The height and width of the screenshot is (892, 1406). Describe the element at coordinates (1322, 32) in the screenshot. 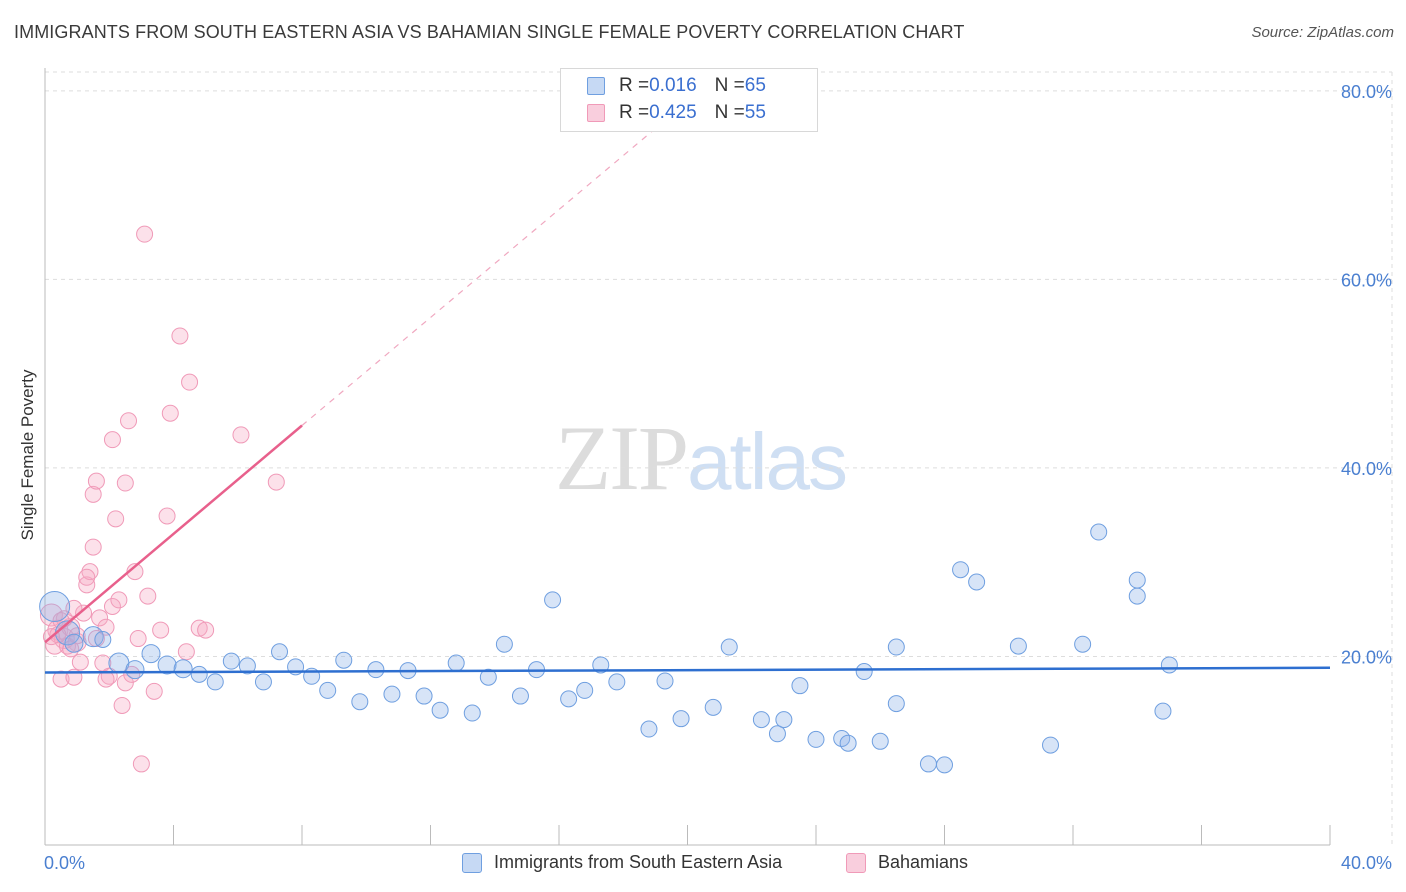

I see `source-label: Source: ZipAtlas.com` at that location.